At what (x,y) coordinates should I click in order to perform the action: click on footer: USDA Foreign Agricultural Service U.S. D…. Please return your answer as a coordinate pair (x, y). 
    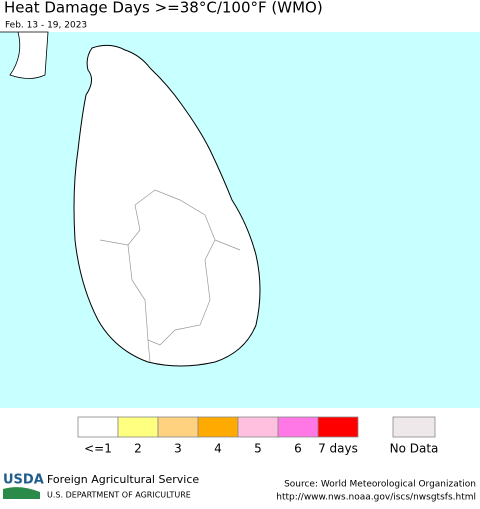
    Looking at the image, I should click on (239, 488).